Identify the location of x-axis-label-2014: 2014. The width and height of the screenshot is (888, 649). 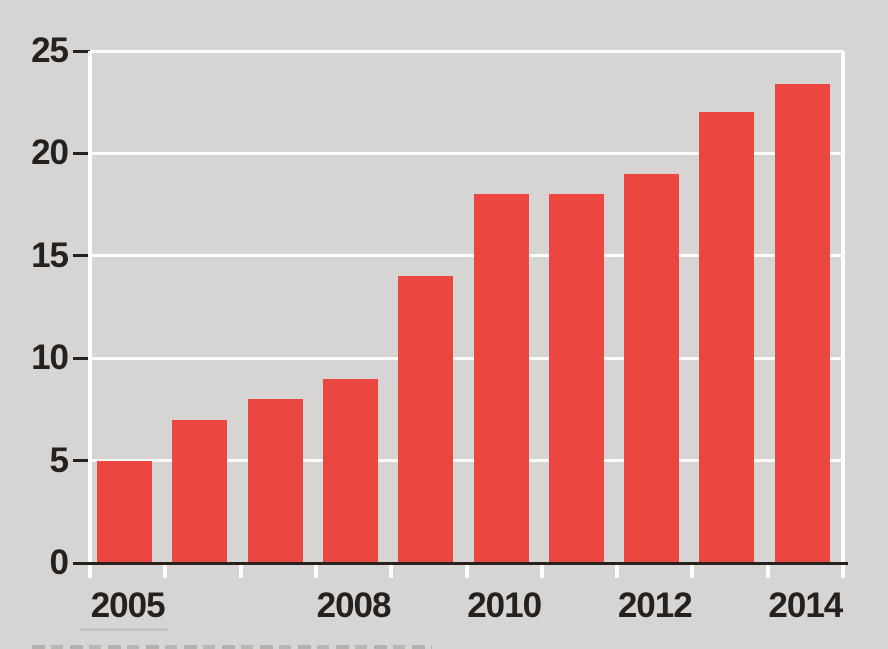
(805, 605).